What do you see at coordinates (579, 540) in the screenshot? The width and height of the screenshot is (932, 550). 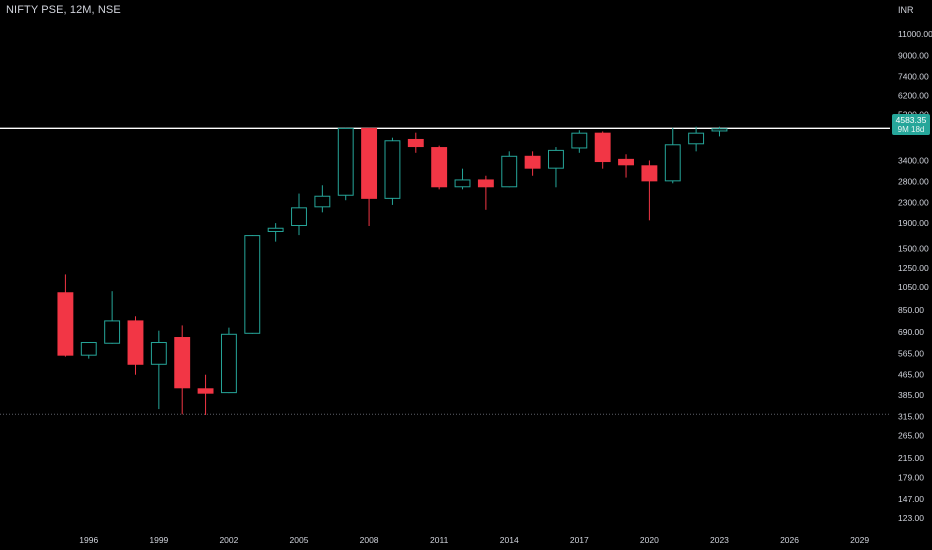 I see `time-tick-label: 2017` at bounding box center [579, 540].